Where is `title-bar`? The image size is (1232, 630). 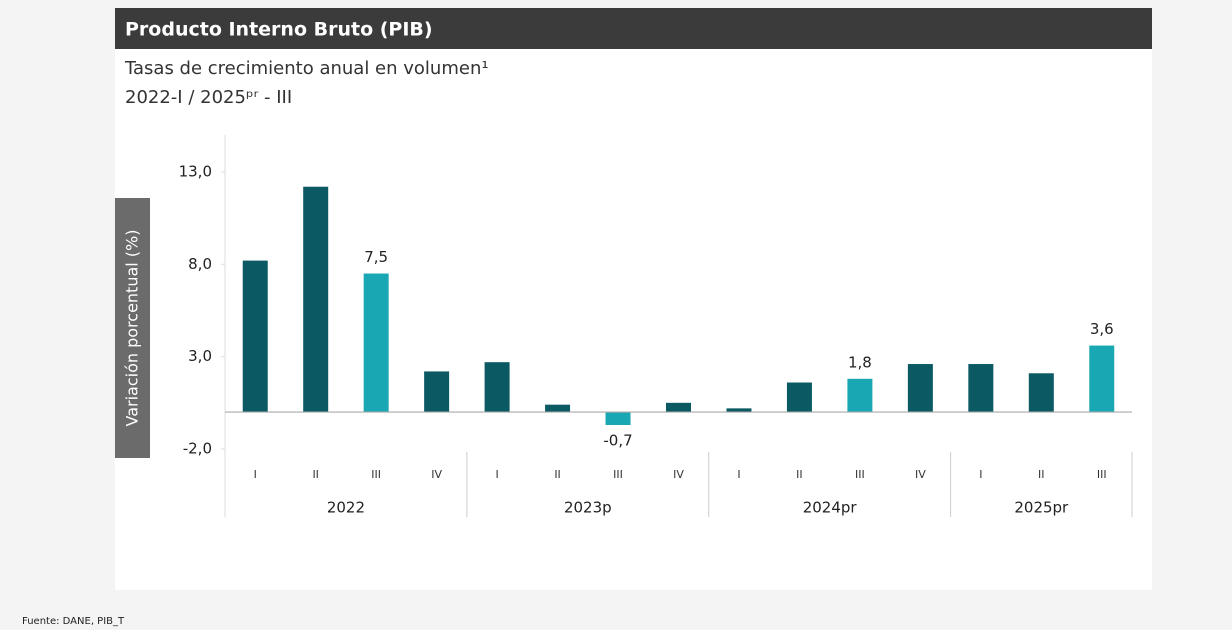
title-bar is located at coordinates (633, 28).